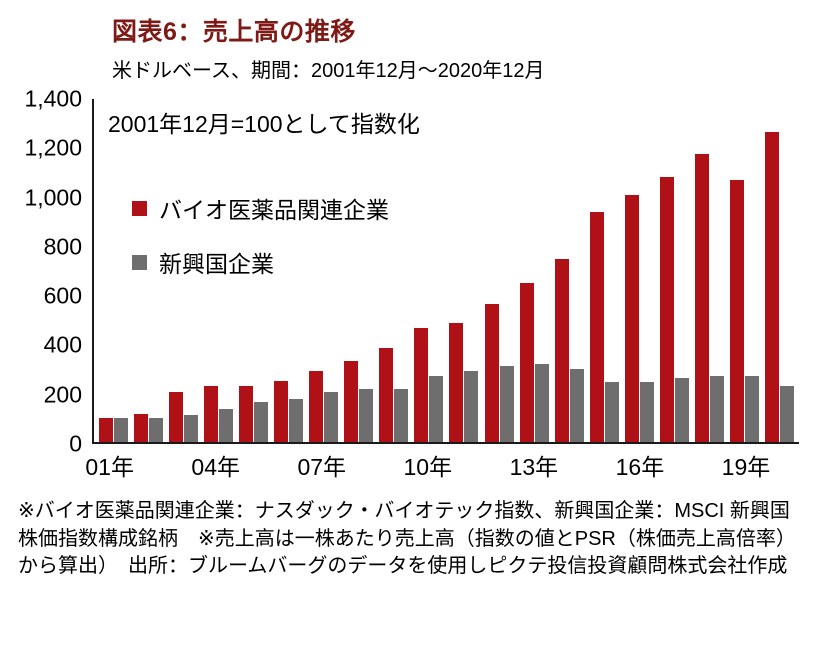 This screenshot has height=657, width=815. I want to click on index-base-annotation: 2001年12月=100として指数化, so click(264, 124).